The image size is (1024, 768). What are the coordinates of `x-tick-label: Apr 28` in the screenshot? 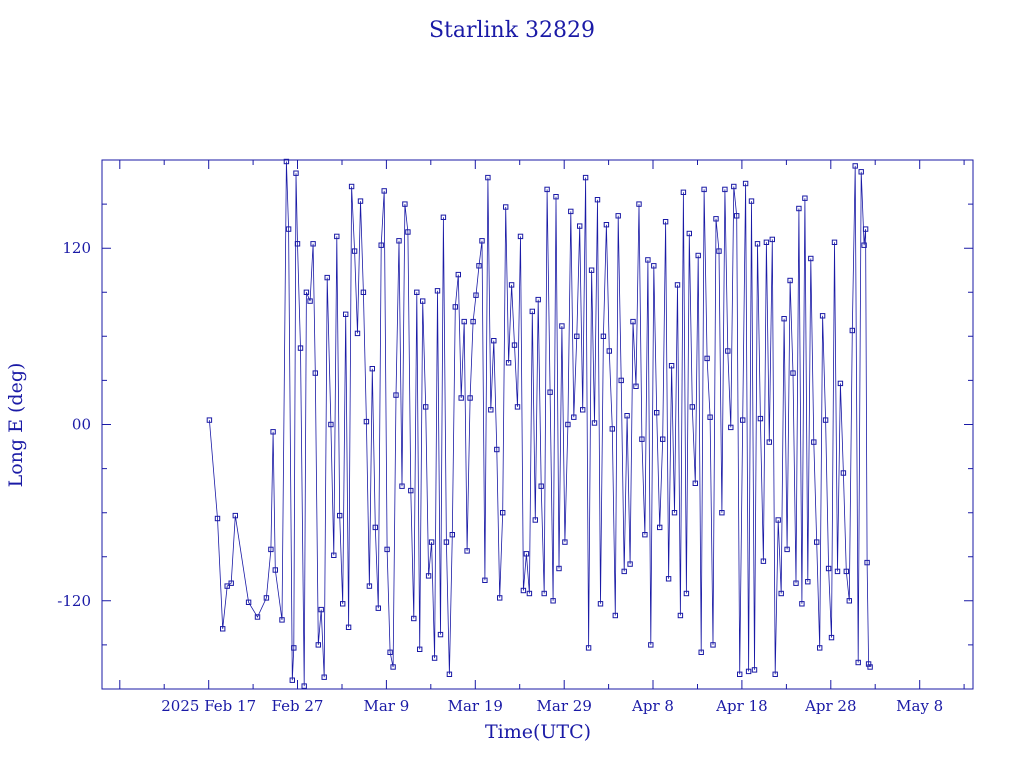 It's located at (830, 706).